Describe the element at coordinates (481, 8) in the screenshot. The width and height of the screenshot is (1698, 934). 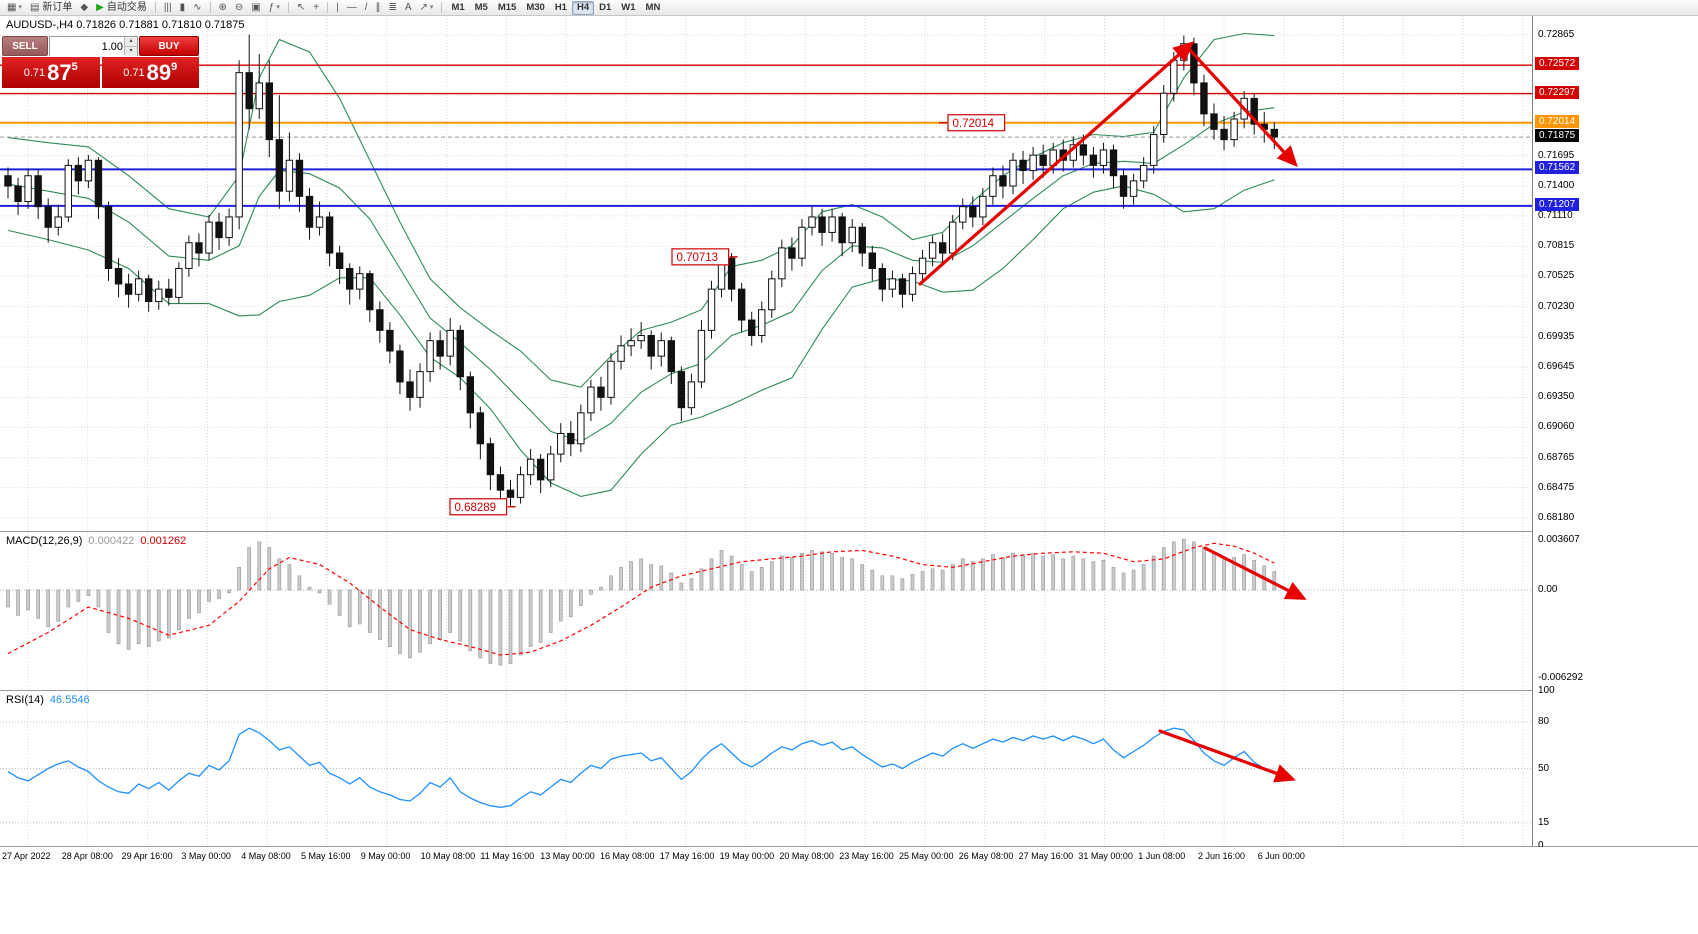
I see `timeframe-m5: M5` at that location.